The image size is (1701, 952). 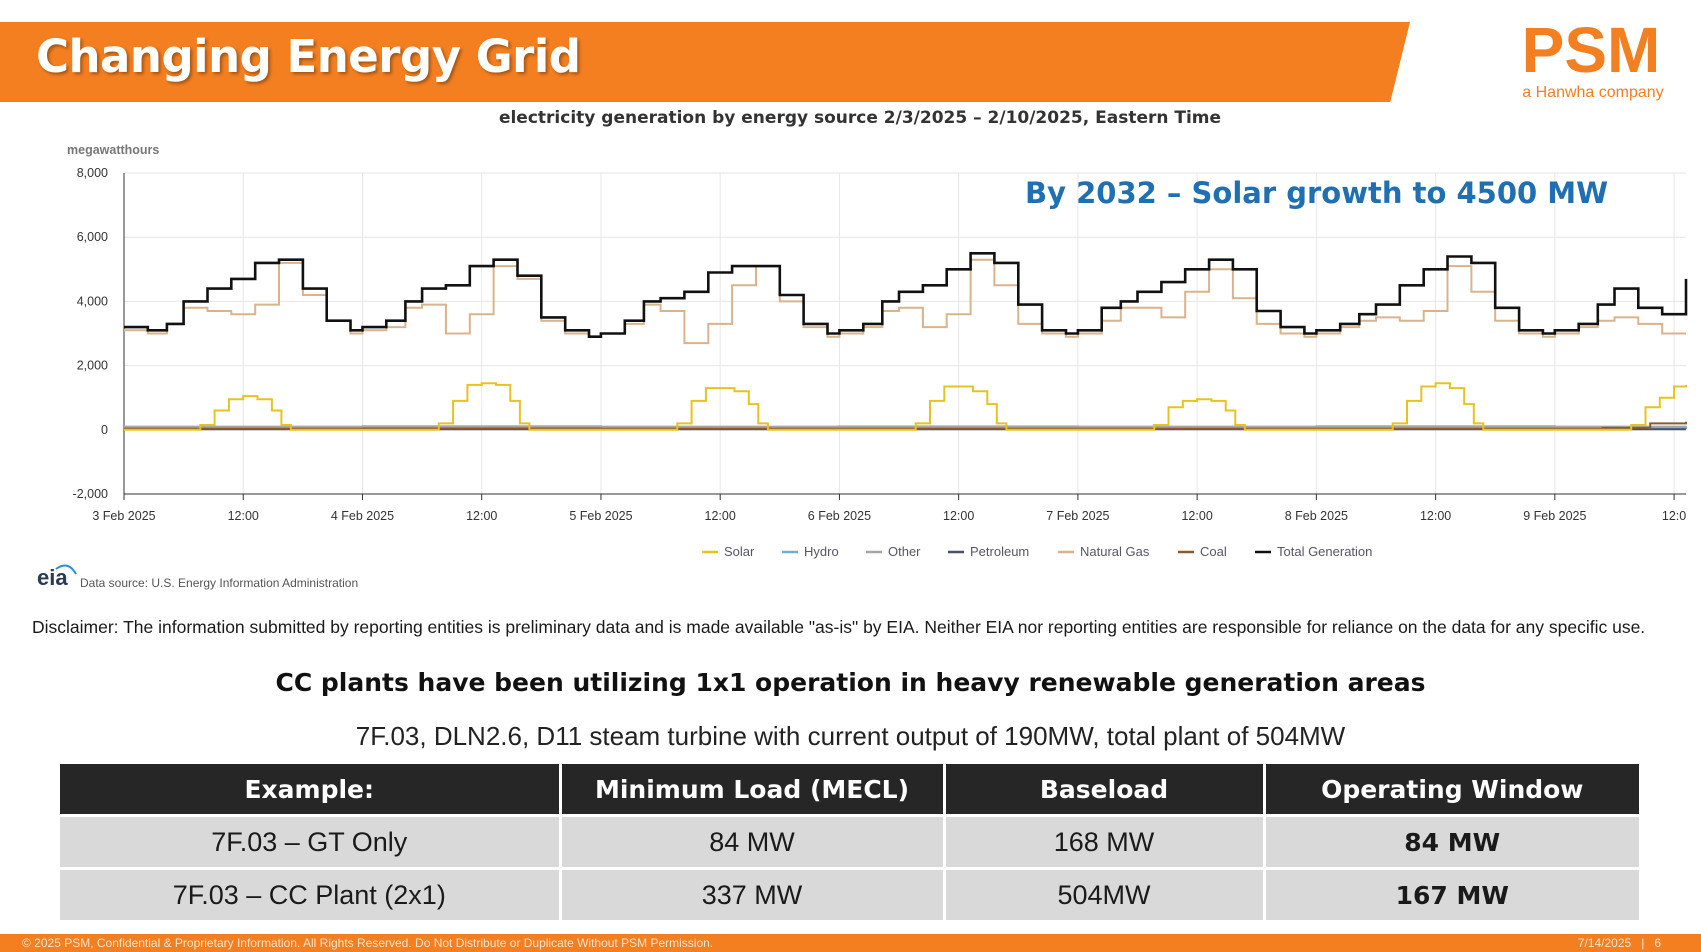 What do you see at coordinates (739, 551) in the screenshot?
I see `legend-label: Solar` at bounding box center [739, 551].